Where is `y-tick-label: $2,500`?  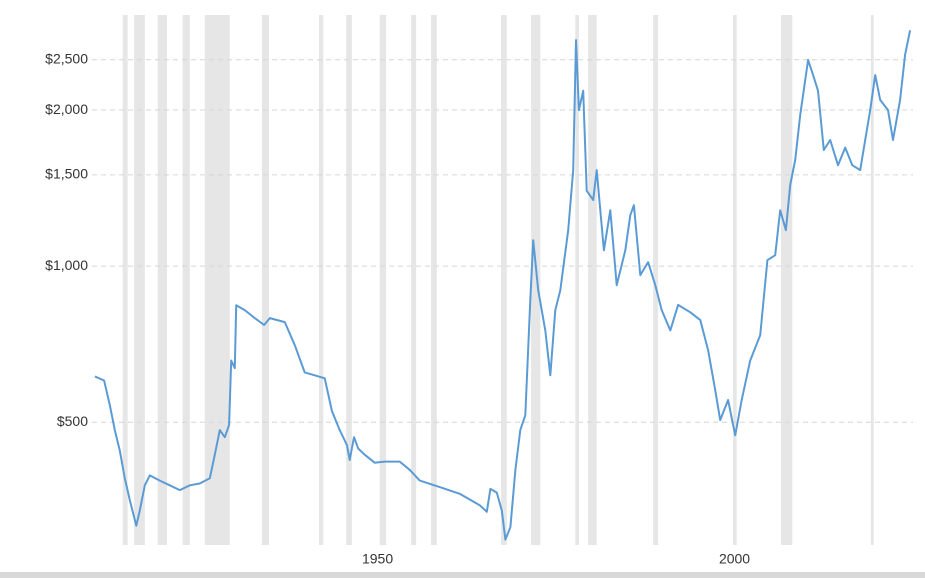
y-tick-label: $2,500 is located at coordinates (66, 58).